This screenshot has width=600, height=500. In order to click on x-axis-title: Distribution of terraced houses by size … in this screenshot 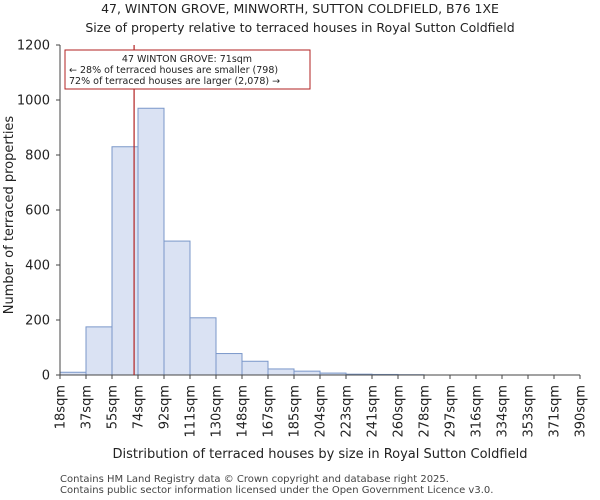, I will do `click(320, 454)`.